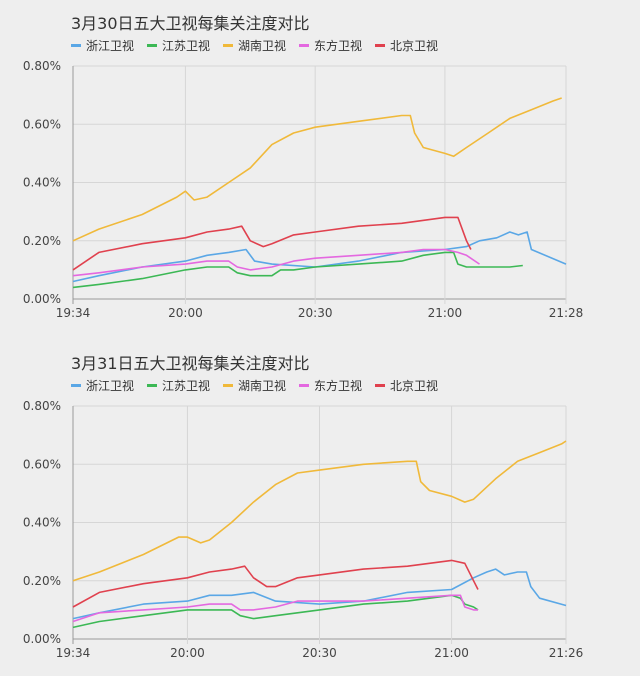 The height and width of the screenshot is (676, 640). What do you see at coordinates (190, 23) in the screenshot?
I see `chart-title: 3月30日五大卫视每集关注度对比` at bounding box center [190, 23].